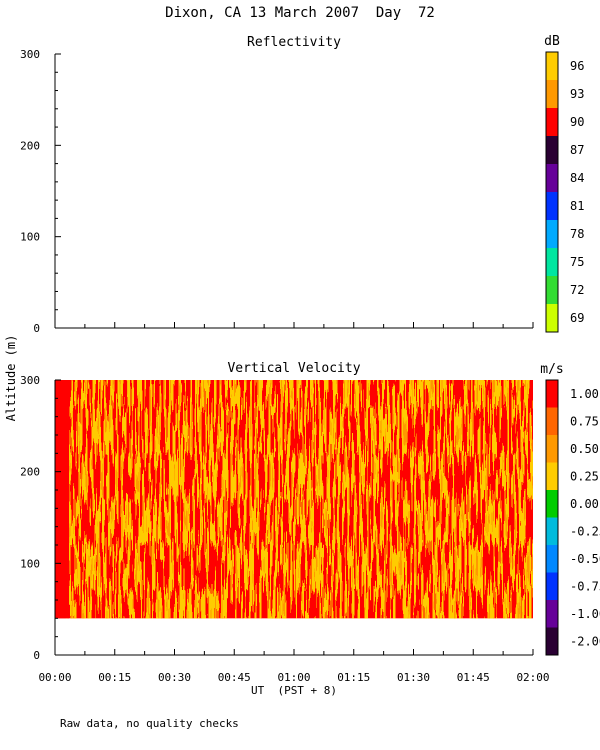  What do you see at coordinates (584, 504) in the screenshot?
I see `colorbar-label: 0.00` at bounding box center [584, 504].